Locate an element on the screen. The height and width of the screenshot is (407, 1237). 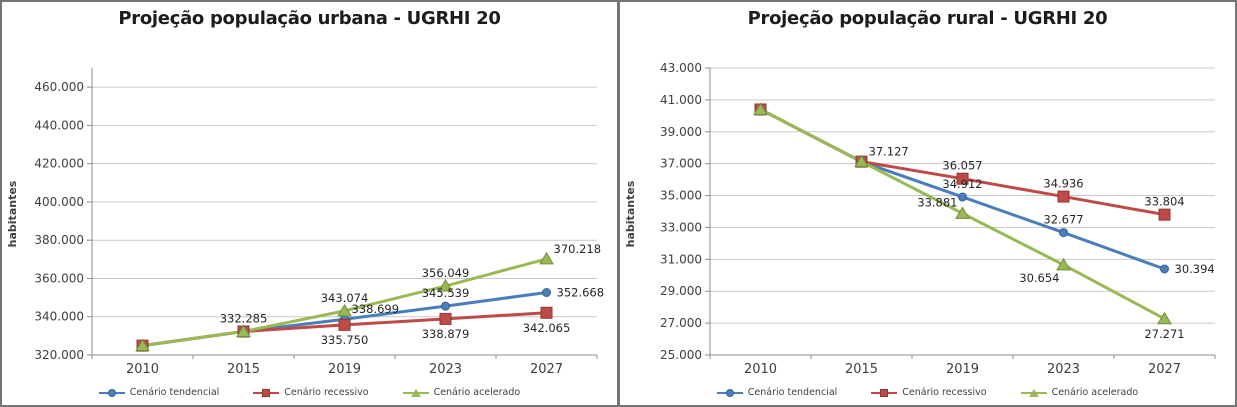
data-label: 36.057 is located at coordinates (962, 166).